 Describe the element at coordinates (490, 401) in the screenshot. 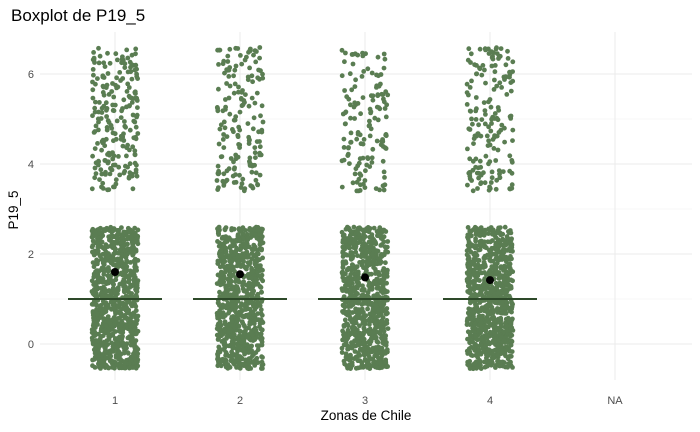

I see `x-tick-label: 4` at that location.